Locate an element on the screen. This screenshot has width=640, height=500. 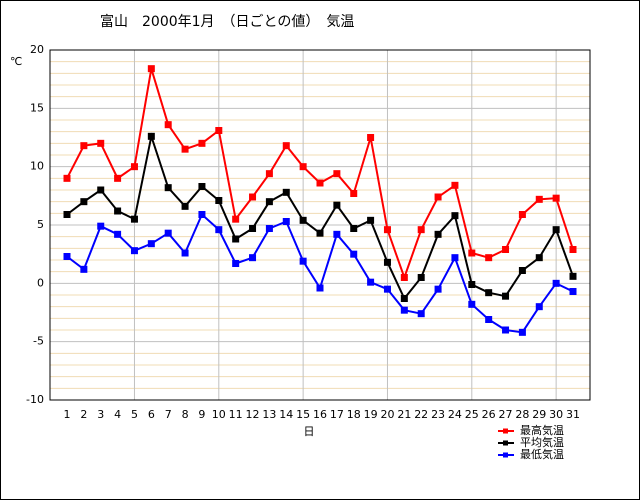
legend-label: 最低気温 is located at coordinates (542, 454).